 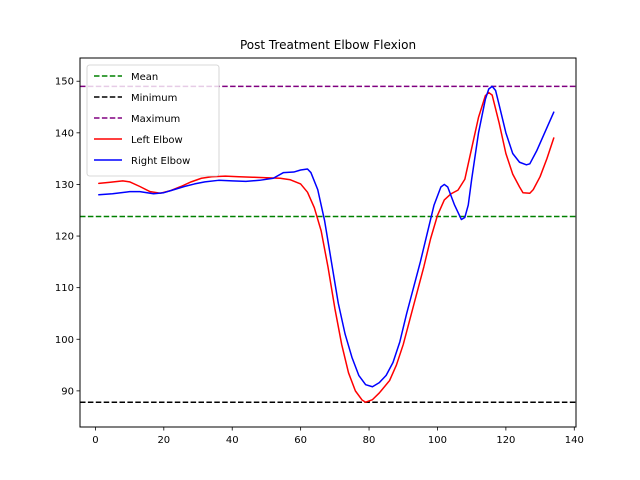 I want to click on legend-label: Minimum, so click(x=154, y=98).